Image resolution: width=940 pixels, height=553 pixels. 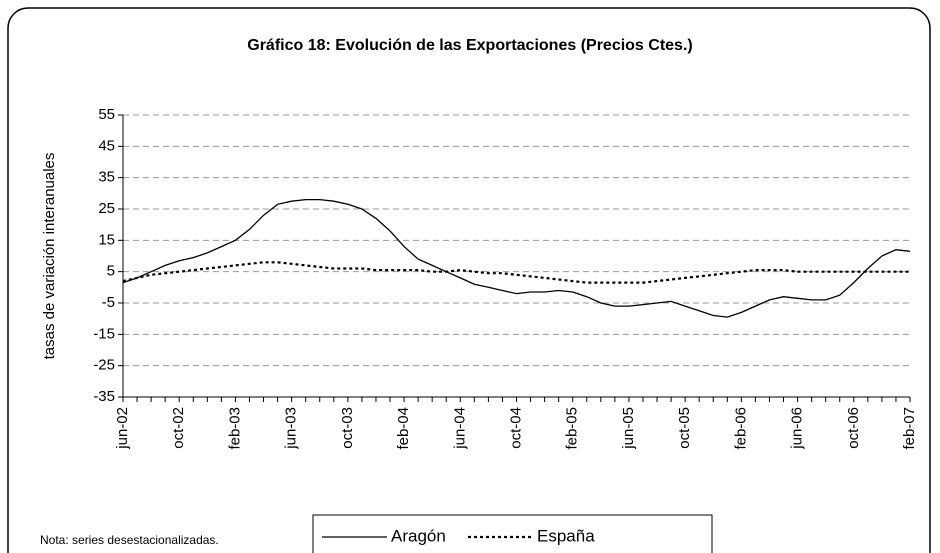 I want to click on y-tick-label: 55, so click(x=106, y=114).